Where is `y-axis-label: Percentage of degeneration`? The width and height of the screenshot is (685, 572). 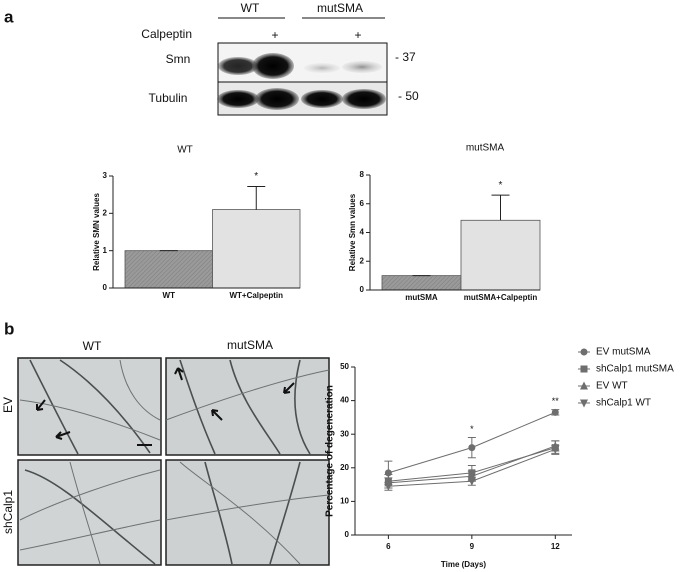
y-axis-label: Percentage of degeneration is located at coordinates (330, 451).